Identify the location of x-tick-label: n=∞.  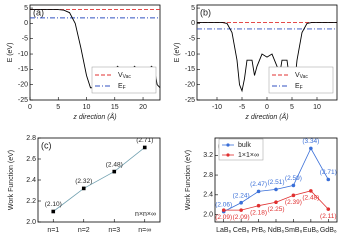
(144, 230).